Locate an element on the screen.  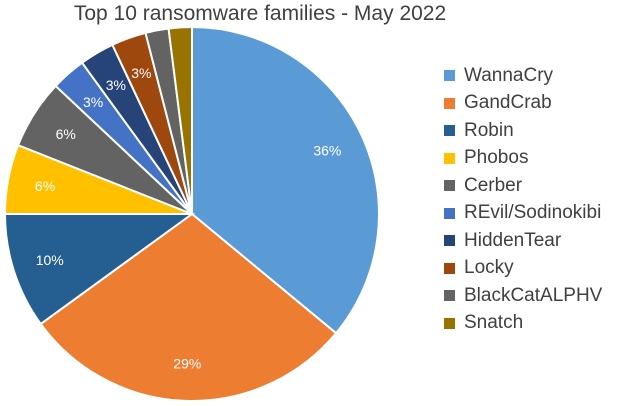
legend-label: HiddenTear is located at coordinates (513, 240).